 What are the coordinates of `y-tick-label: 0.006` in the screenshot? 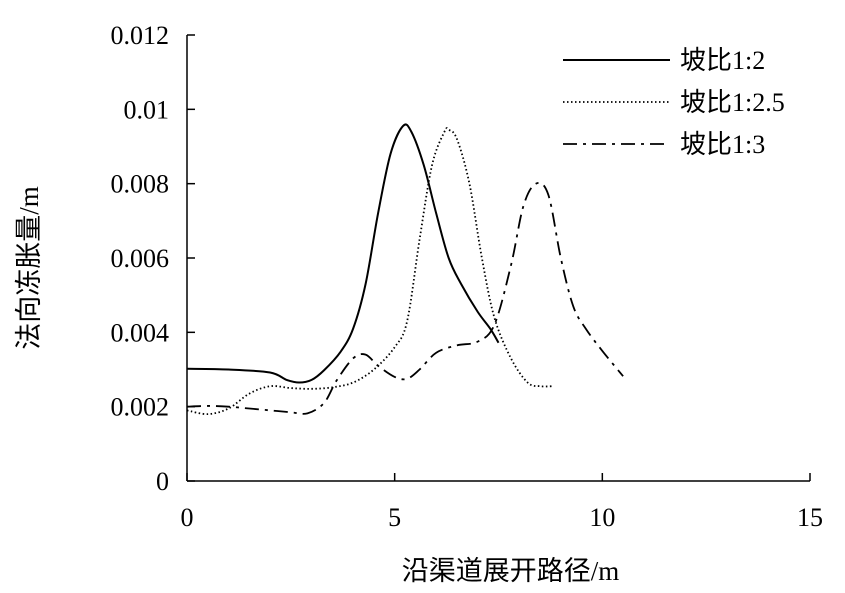 It's located at (140, 258).